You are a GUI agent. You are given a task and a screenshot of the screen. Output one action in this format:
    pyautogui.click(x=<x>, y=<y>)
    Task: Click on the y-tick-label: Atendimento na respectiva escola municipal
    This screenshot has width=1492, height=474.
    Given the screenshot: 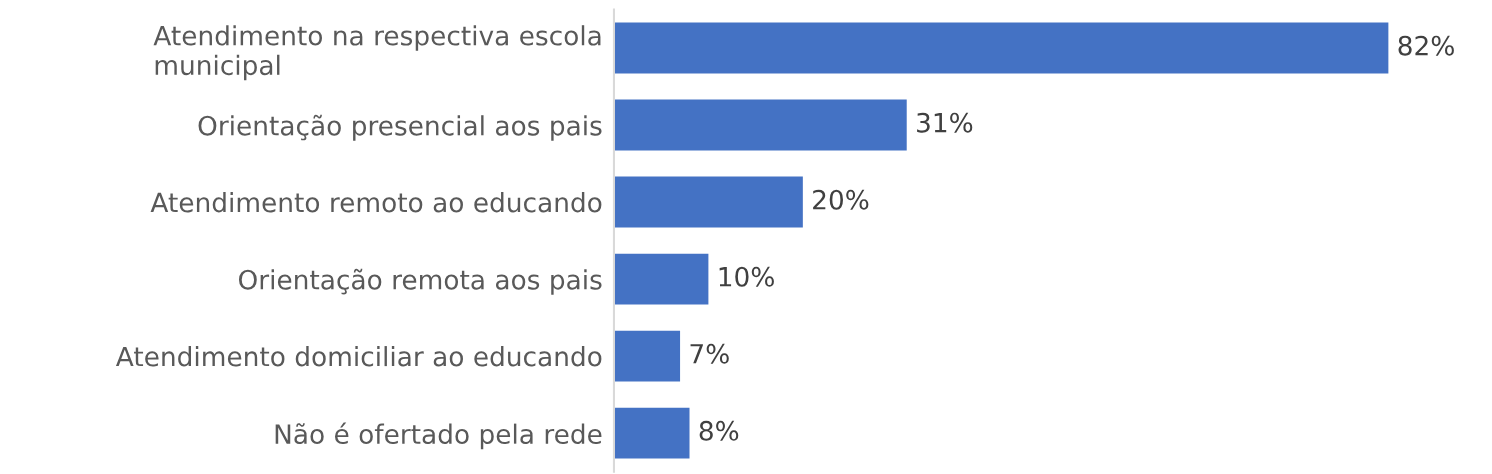 What is the action you would take?
    pyautogui.click(x=377, y=53)
    